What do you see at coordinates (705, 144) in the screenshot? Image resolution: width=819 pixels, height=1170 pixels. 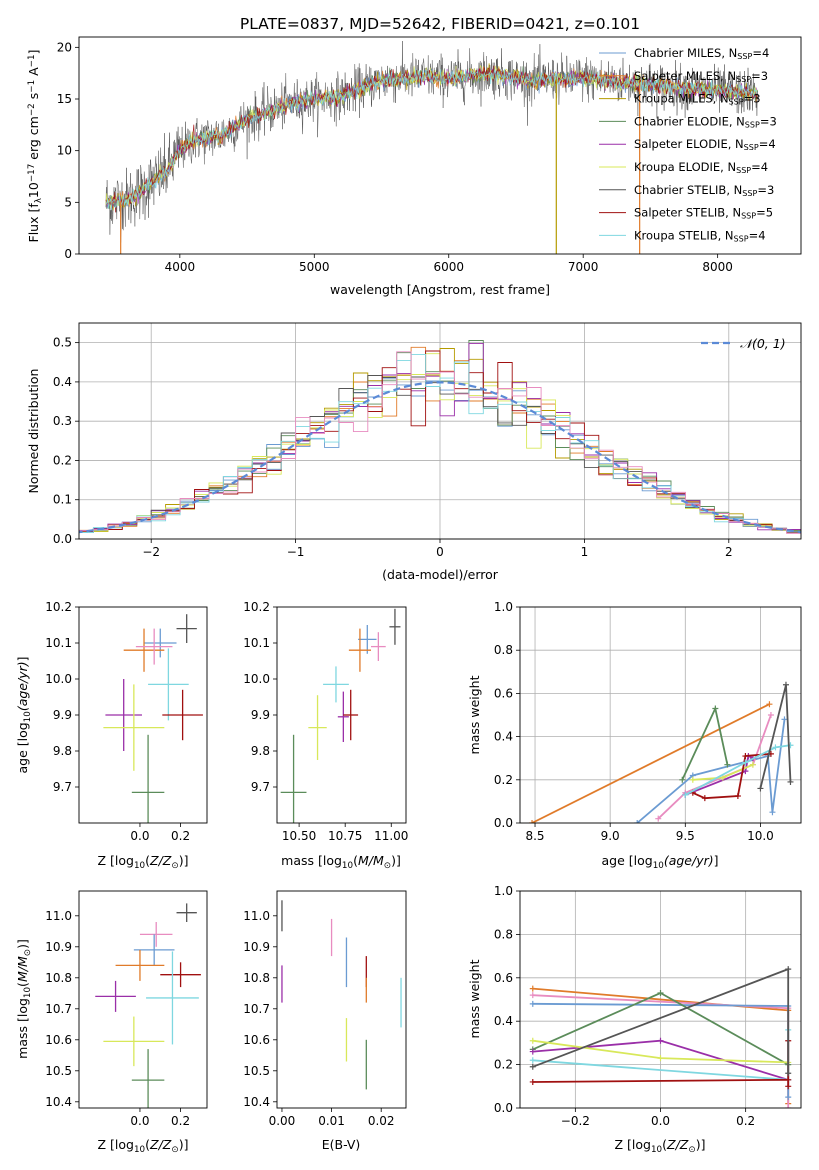 I see `legend-entry: Salpeter ELODIE, NSSP=4` at bounding box center [705, 144].